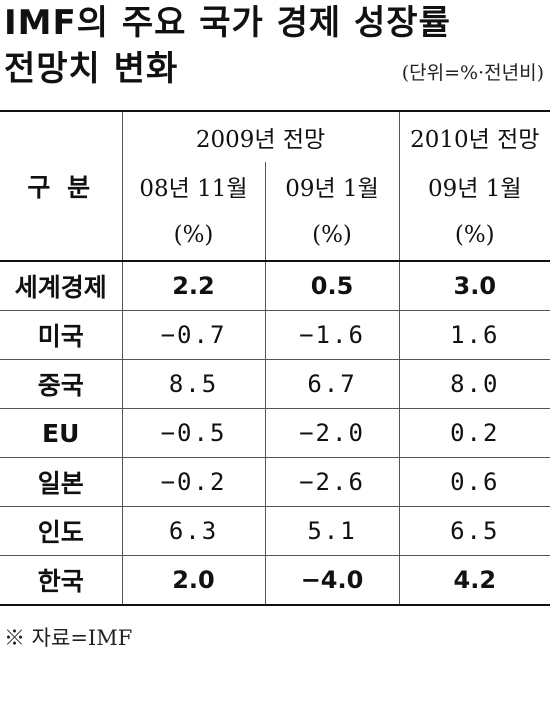  I want to click on value-cell: 2.0, so click(193, 580).